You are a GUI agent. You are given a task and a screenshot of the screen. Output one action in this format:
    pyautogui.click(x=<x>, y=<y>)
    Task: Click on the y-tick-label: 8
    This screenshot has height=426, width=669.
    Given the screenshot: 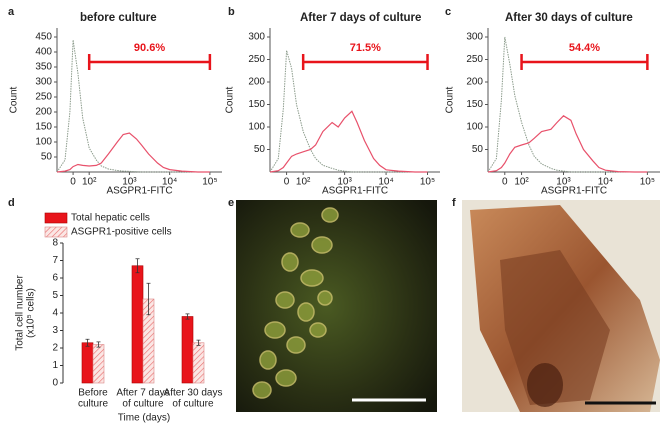 What is the action you would take?
    pyautogui.click(x=55, y=243)
    